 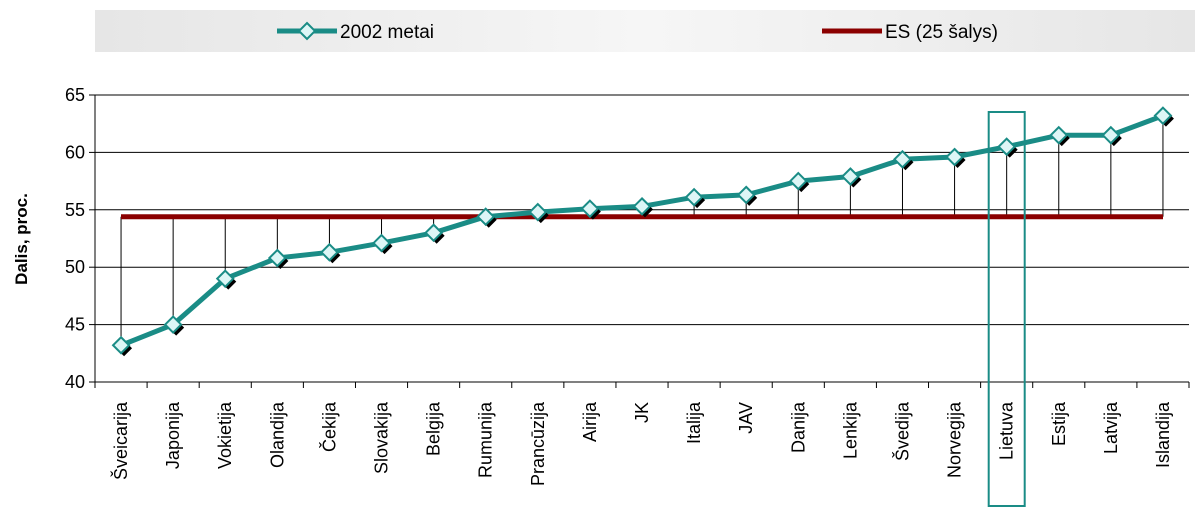 What do you see at coordinates (434, 428) in the screenshot?
I see `x-tick-label: Belgija` at bounding box center [434, 428].